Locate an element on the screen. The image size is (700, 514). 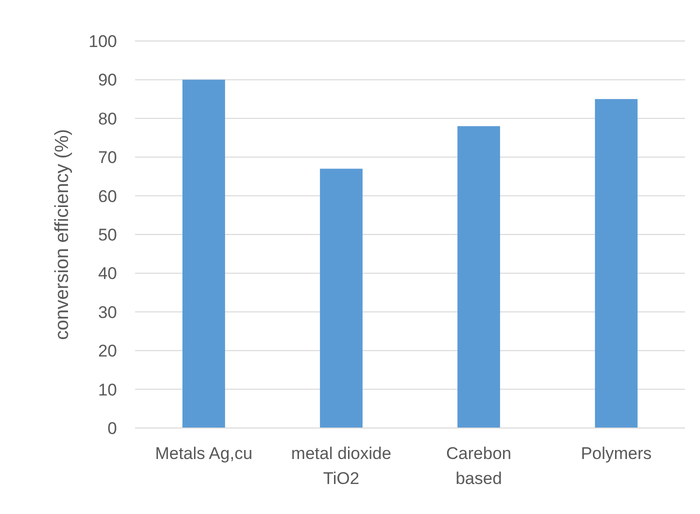
y-tick-label: 60 is located at coordinates (107, 196).